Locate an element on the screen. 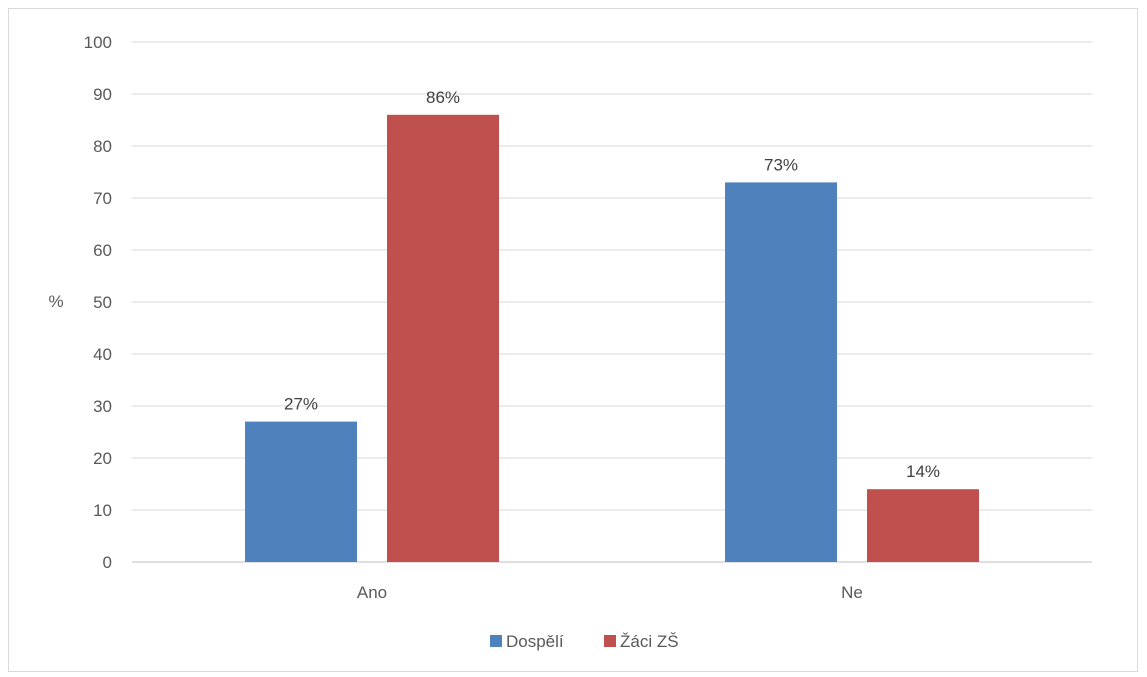 The image size is (1147, 677). y-axis-ticks: 0 10 20 30 40 50 60 70 80 90 100 is located at coordinates (98, 302).